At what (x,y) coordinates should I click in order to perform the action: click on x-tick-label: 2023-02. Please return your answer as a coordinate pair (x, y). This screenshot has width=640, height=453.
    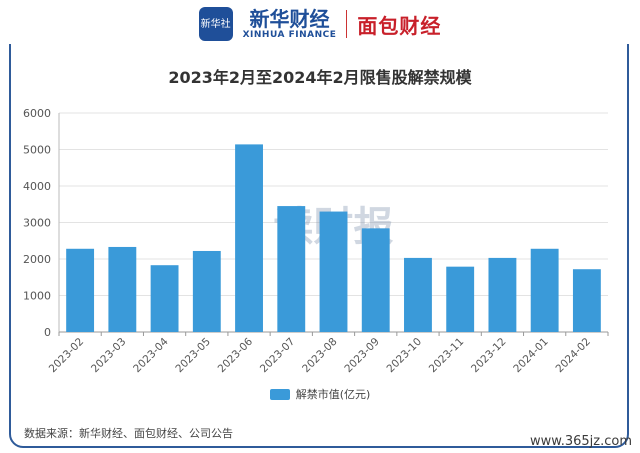
    Looking at the image, I should click on (67, 356).